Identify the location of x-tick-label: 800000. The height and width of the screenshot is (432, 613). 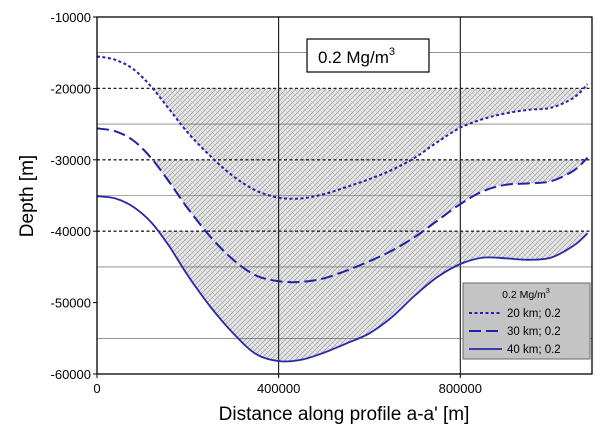
(460, 388).